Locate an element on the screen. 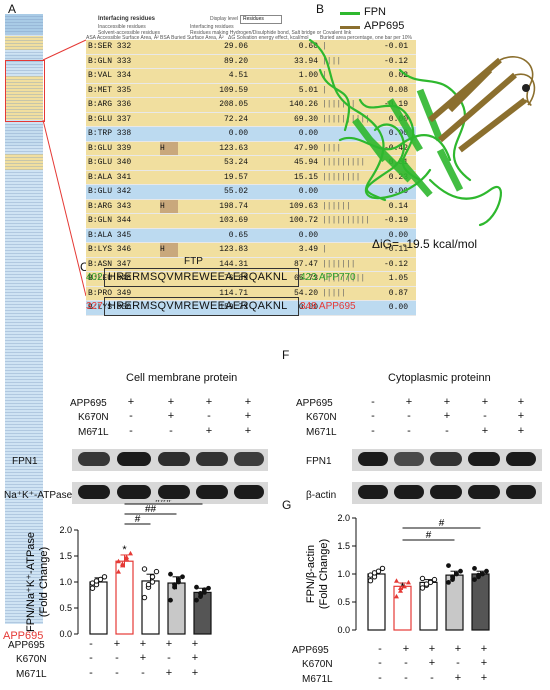  row-label-app695: APP695 is located at coordinates (88, 403).